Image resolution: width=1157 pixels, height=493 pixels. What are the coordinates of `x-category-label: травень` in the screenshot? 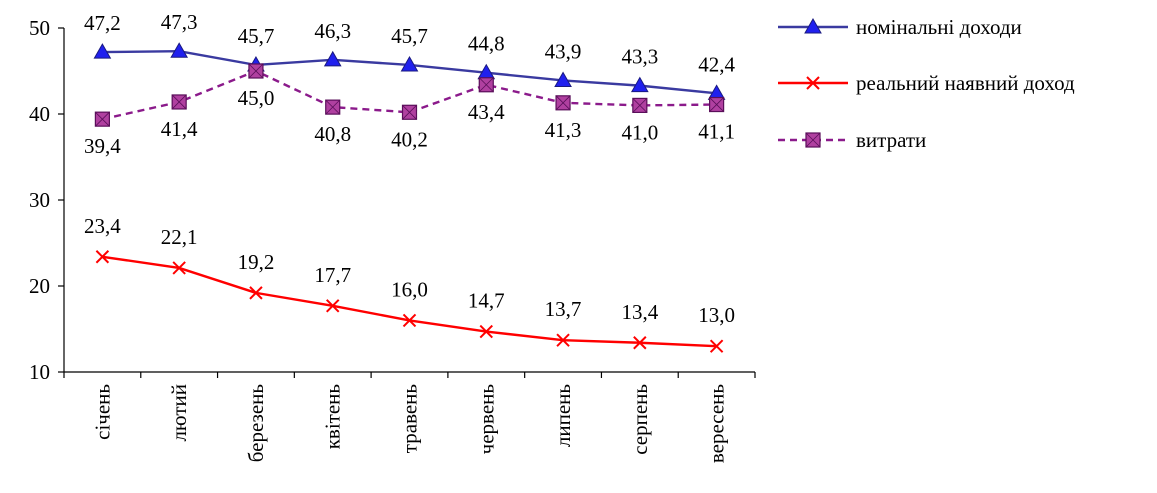 It's located at (410, 418).